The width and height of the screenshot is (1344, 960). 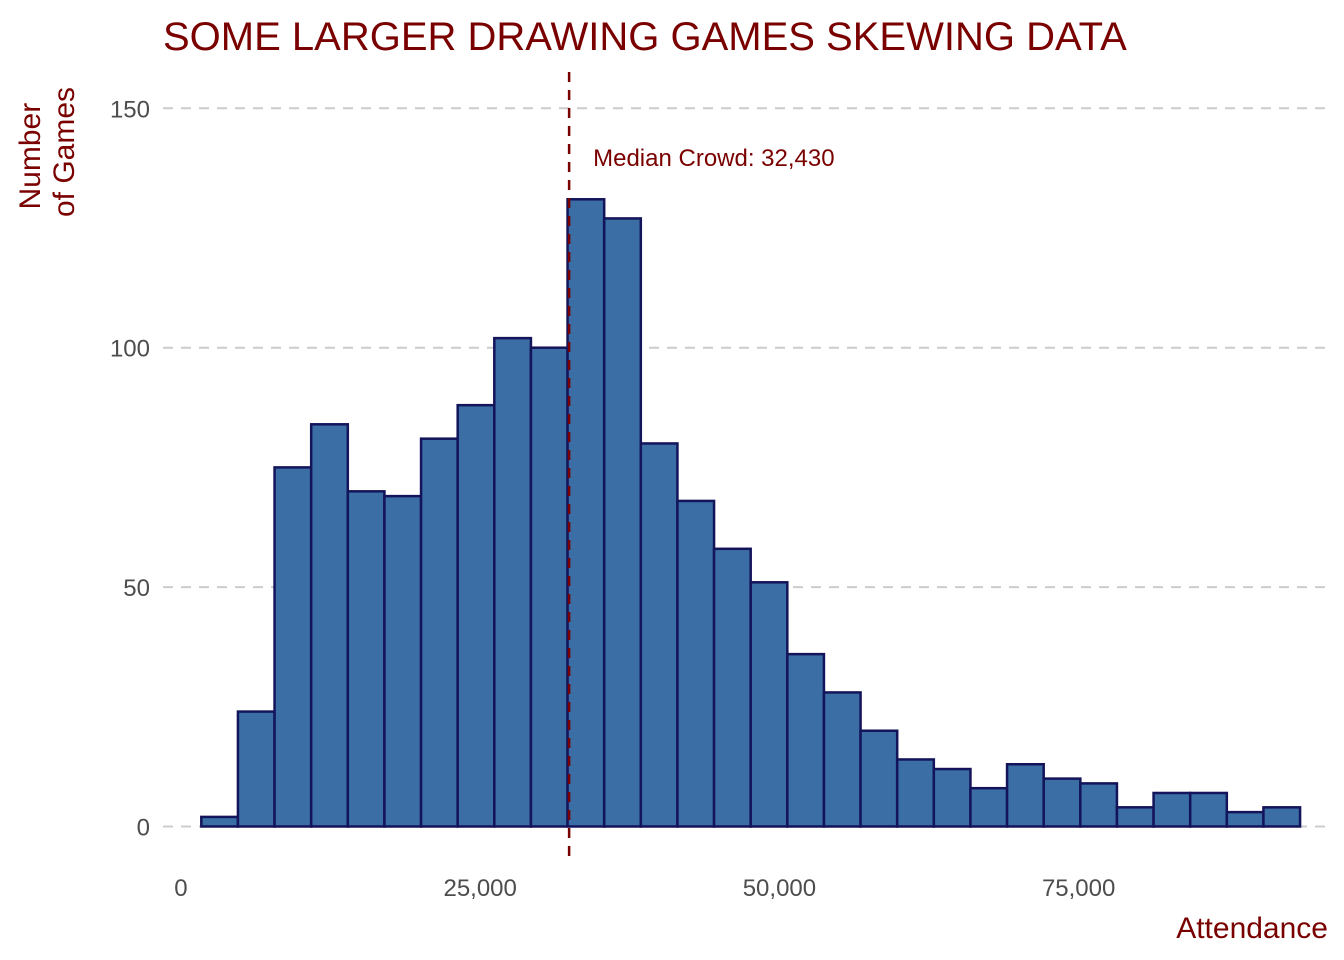 What do you see at coordinates (30, 156) in the screenshot?
I see `y-axis-label-line-1: Number` at bounding box center [30, 156].